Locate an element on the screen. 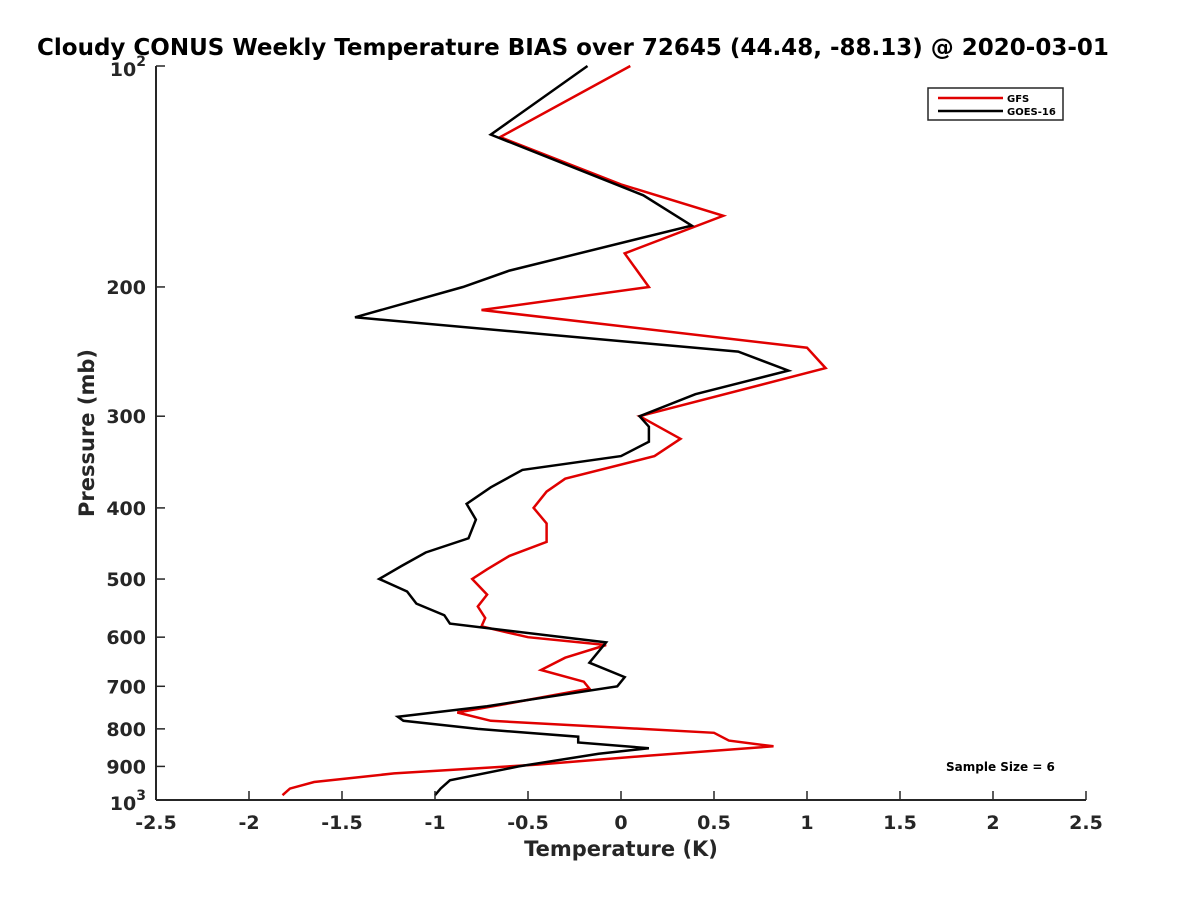  legend-label-goes16: GOES-16 is located at coordinates (1031, 112).